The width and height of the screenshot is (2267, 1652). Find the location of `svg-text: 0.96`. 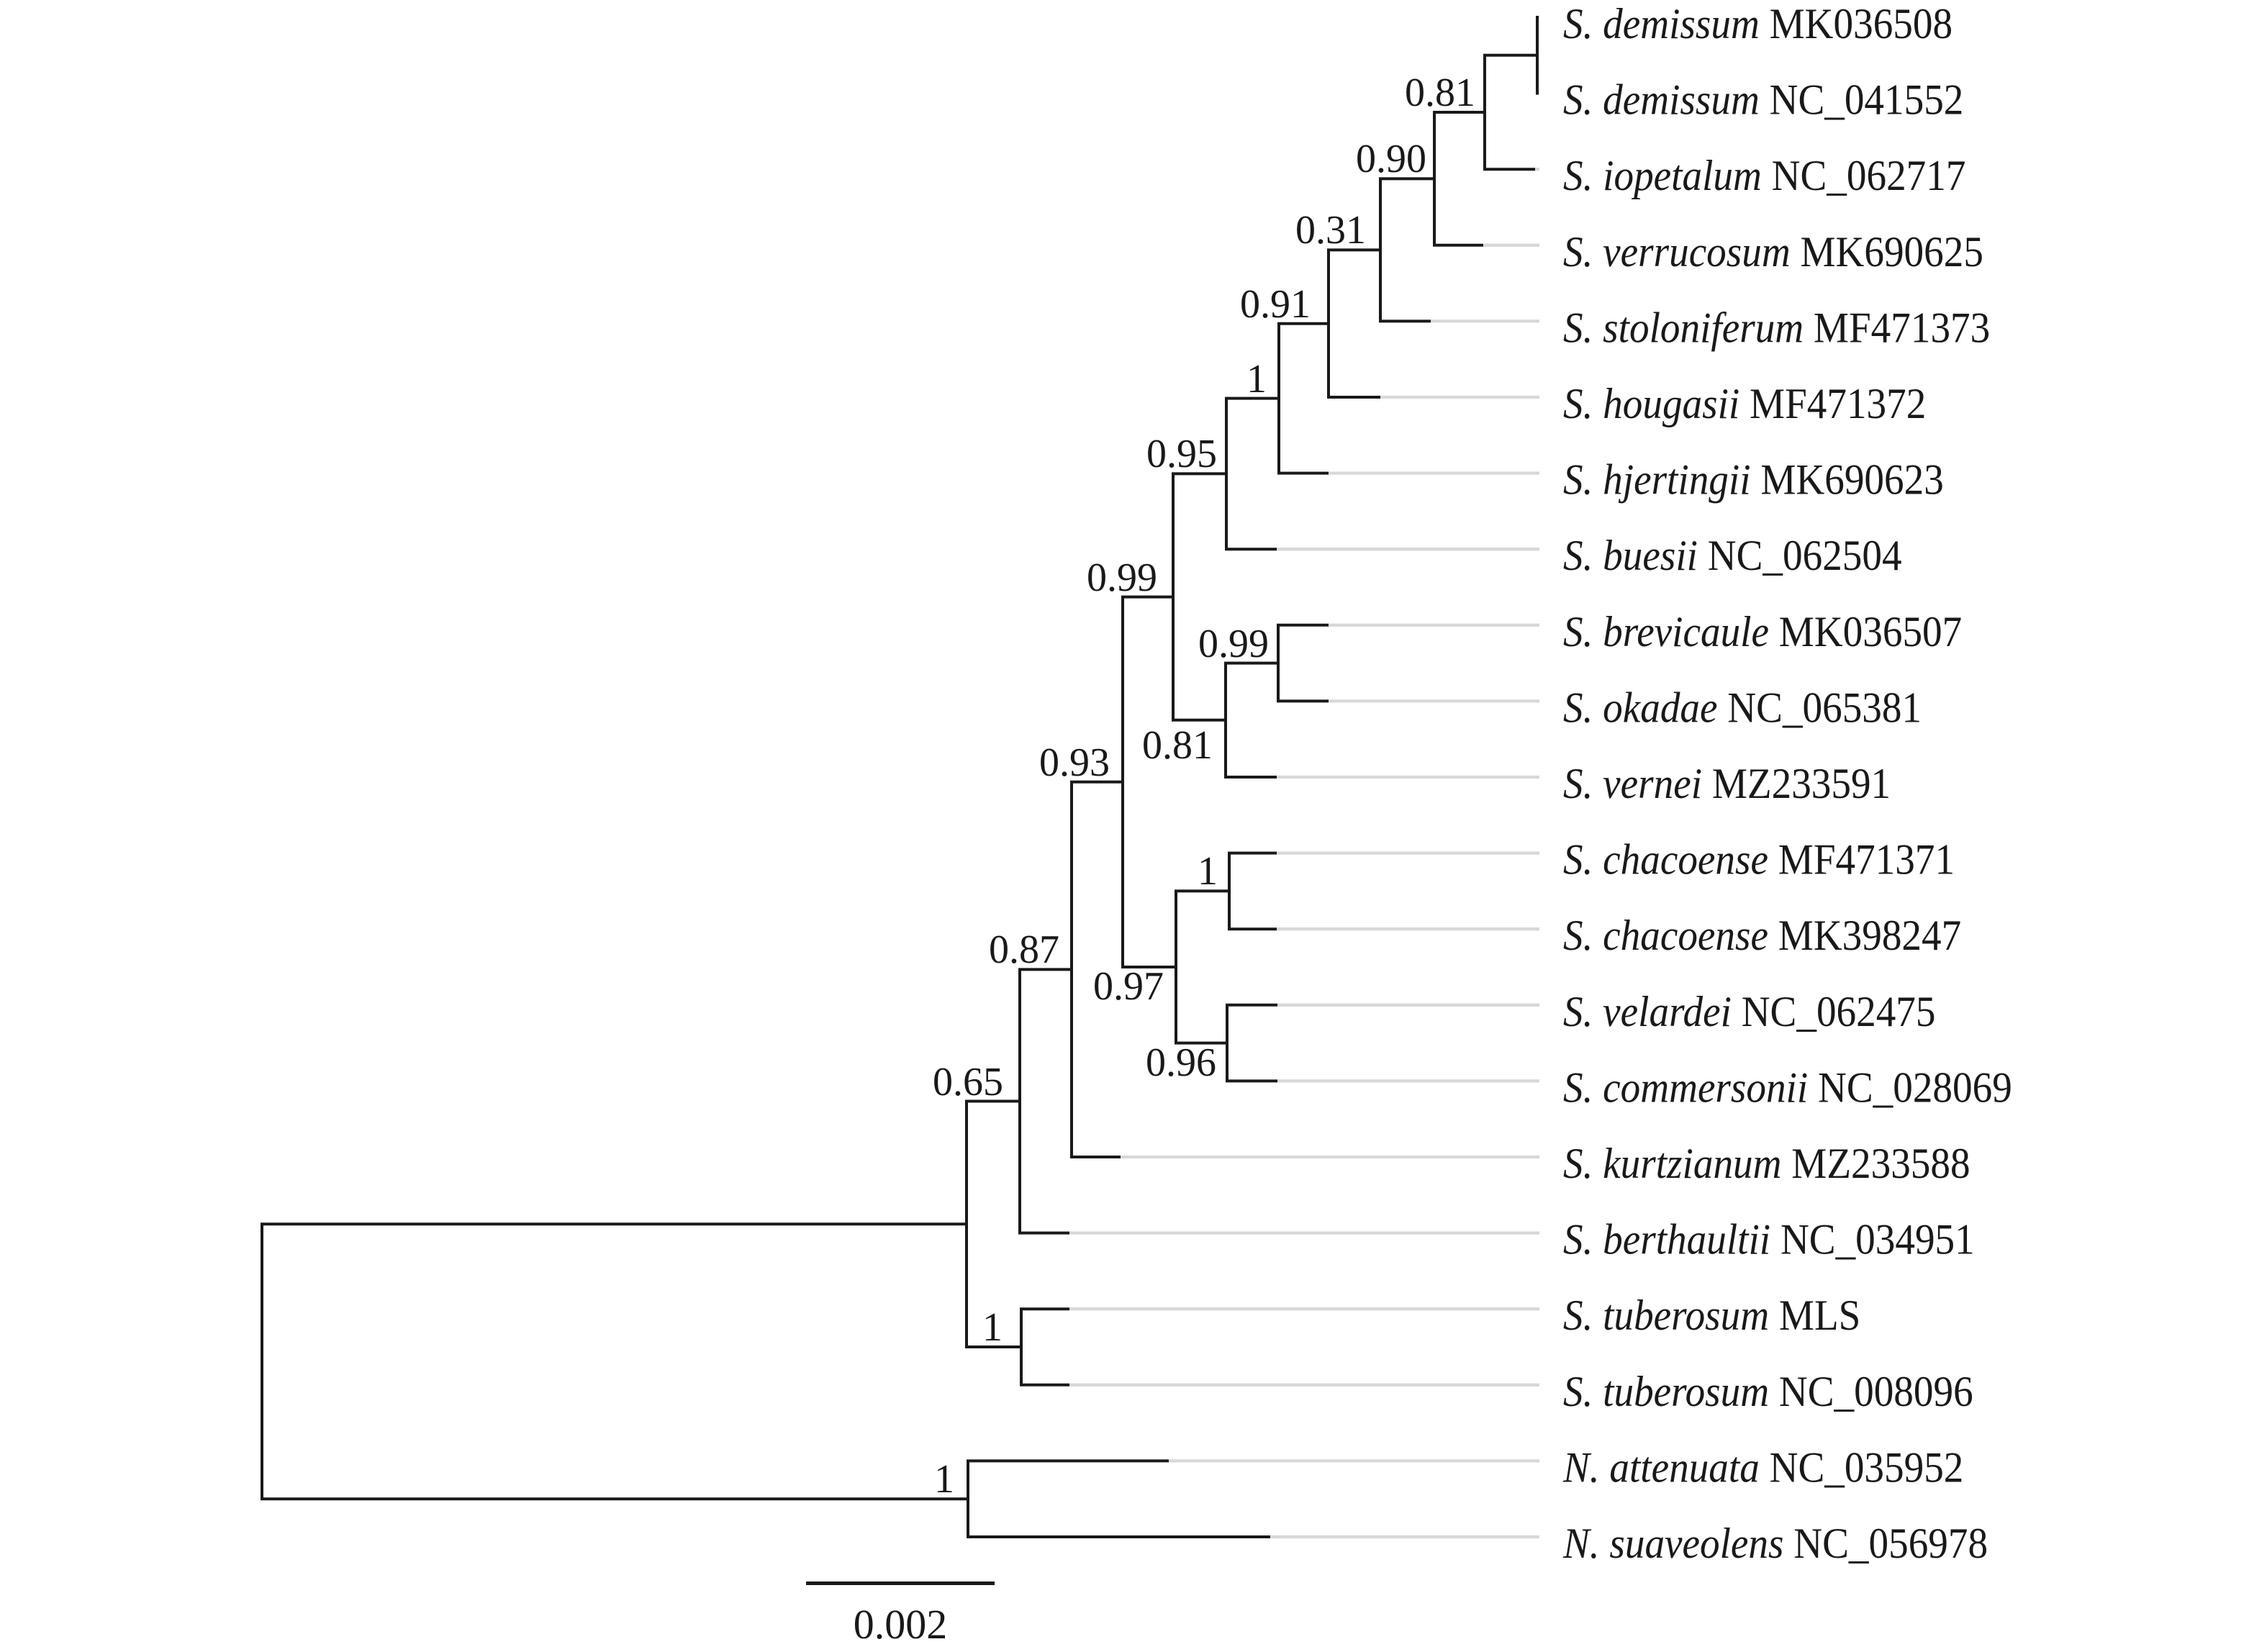

svg-text: 0.96 is located at coordinates (1181, 1062).